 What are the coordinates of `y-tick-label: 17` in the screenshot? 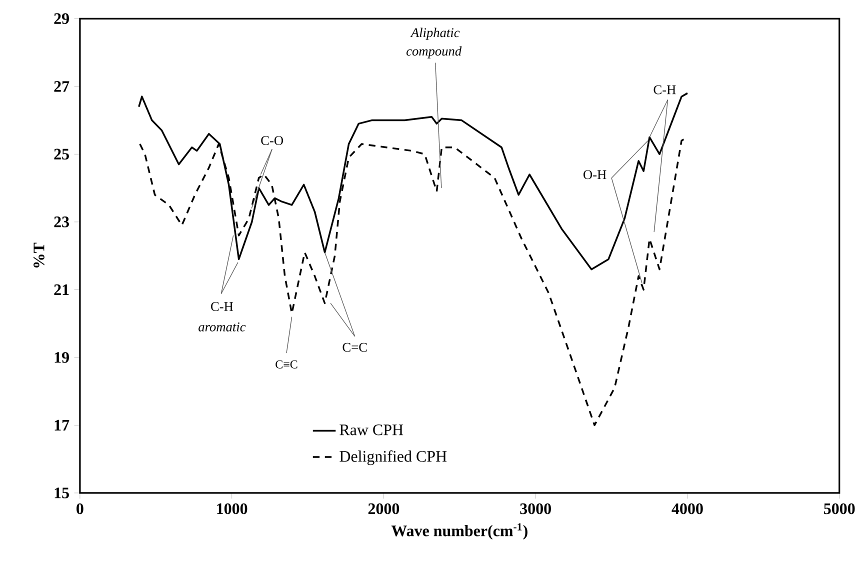 It's located at (62, 425).